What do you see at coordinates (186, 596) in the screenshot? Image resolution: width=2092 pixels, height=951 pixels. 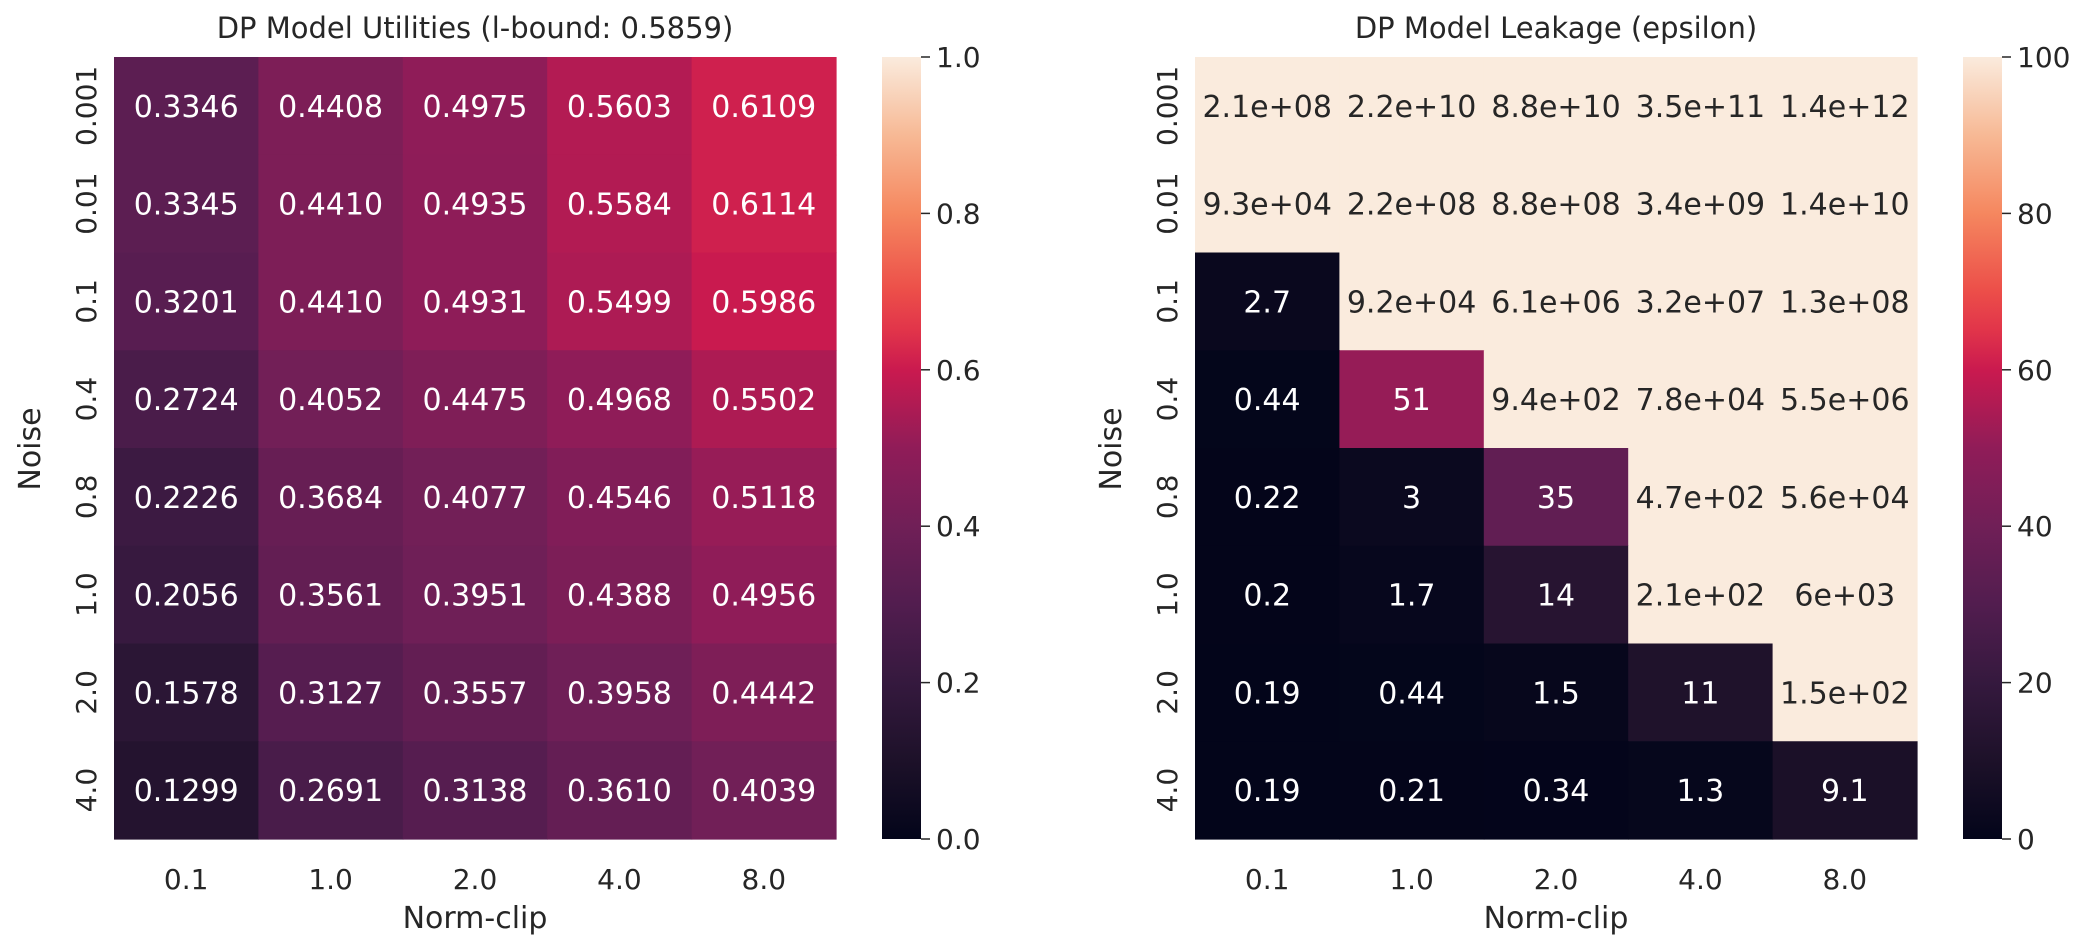 I see `heatmap-cell-label: 0.2056` at bounding box center [186, 596].